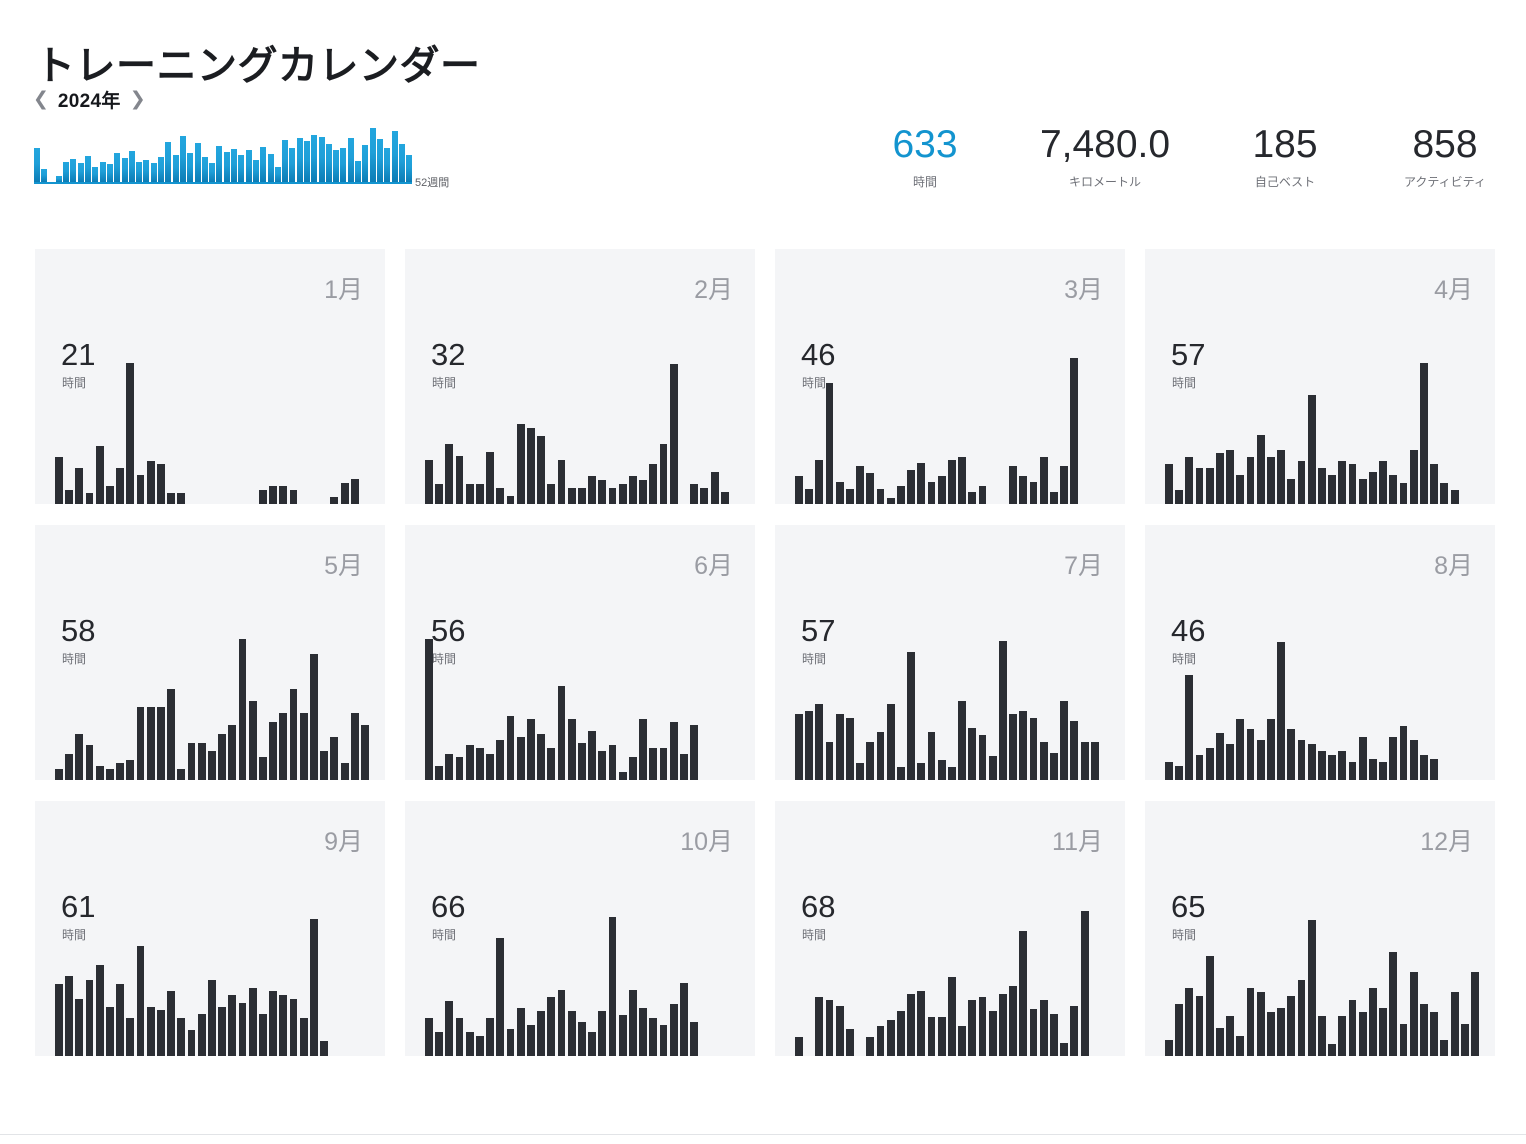 The image size is (1526, 1144). Describe the element at coordinates (1445, 181) in the screenshot. I see `stat-label: アクティビティ` at that location.